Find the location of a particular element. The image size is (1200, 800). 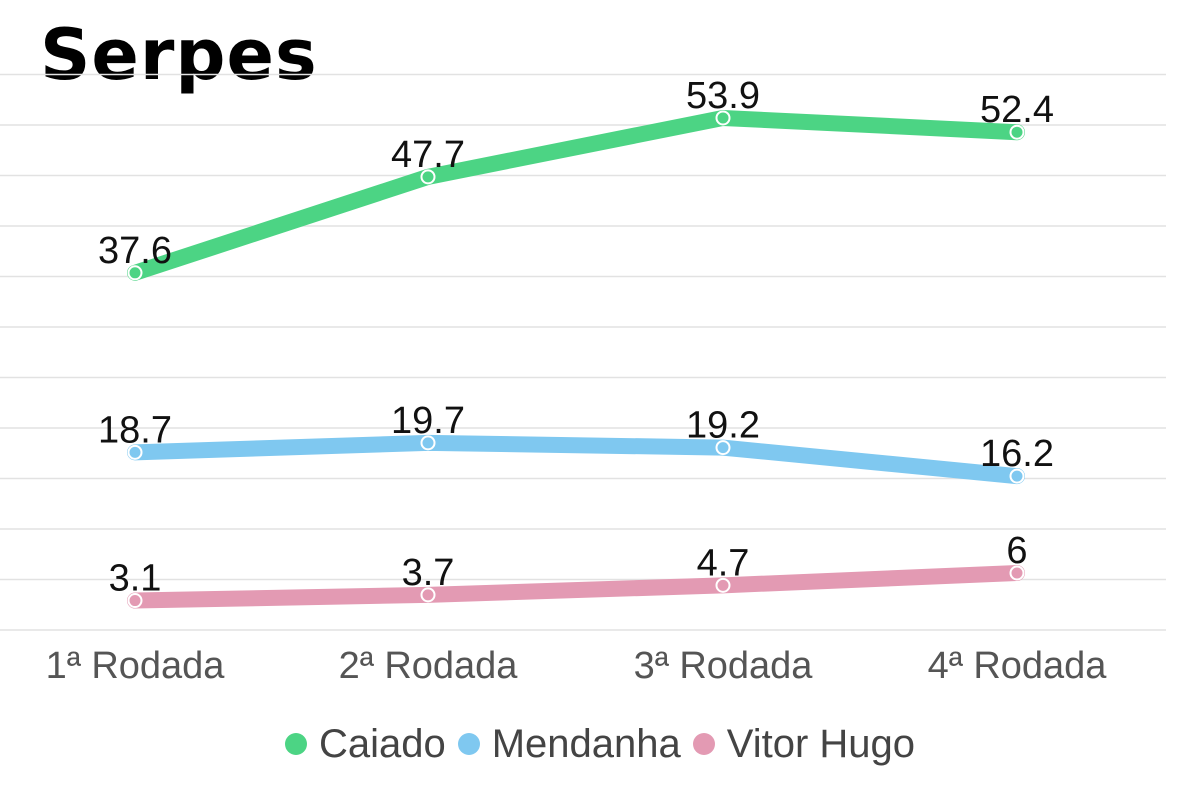

legend-label: Vitor Hugo is located at coordinates (821, 743).